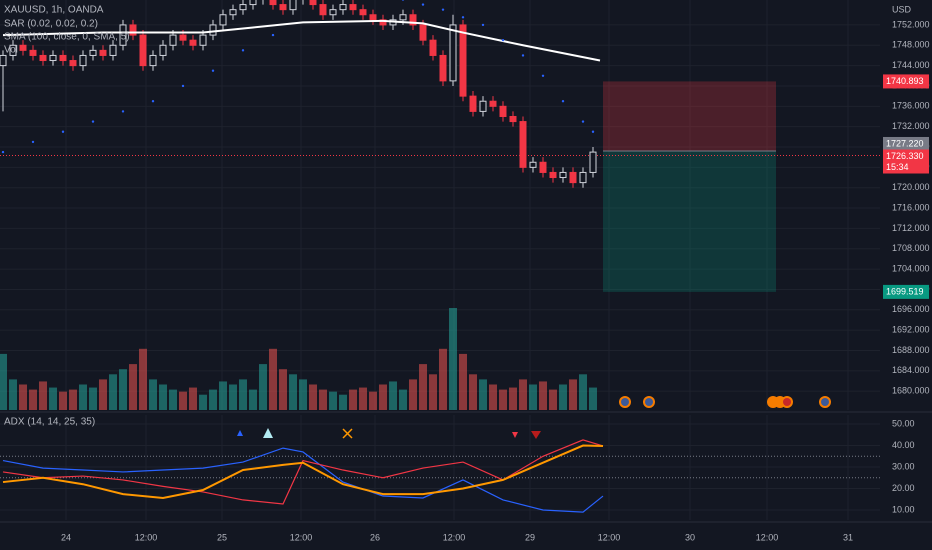  Describe the element at coordinates (911, 187) in the screenshot. I see `y-tick-label: 1720.000` at that location.